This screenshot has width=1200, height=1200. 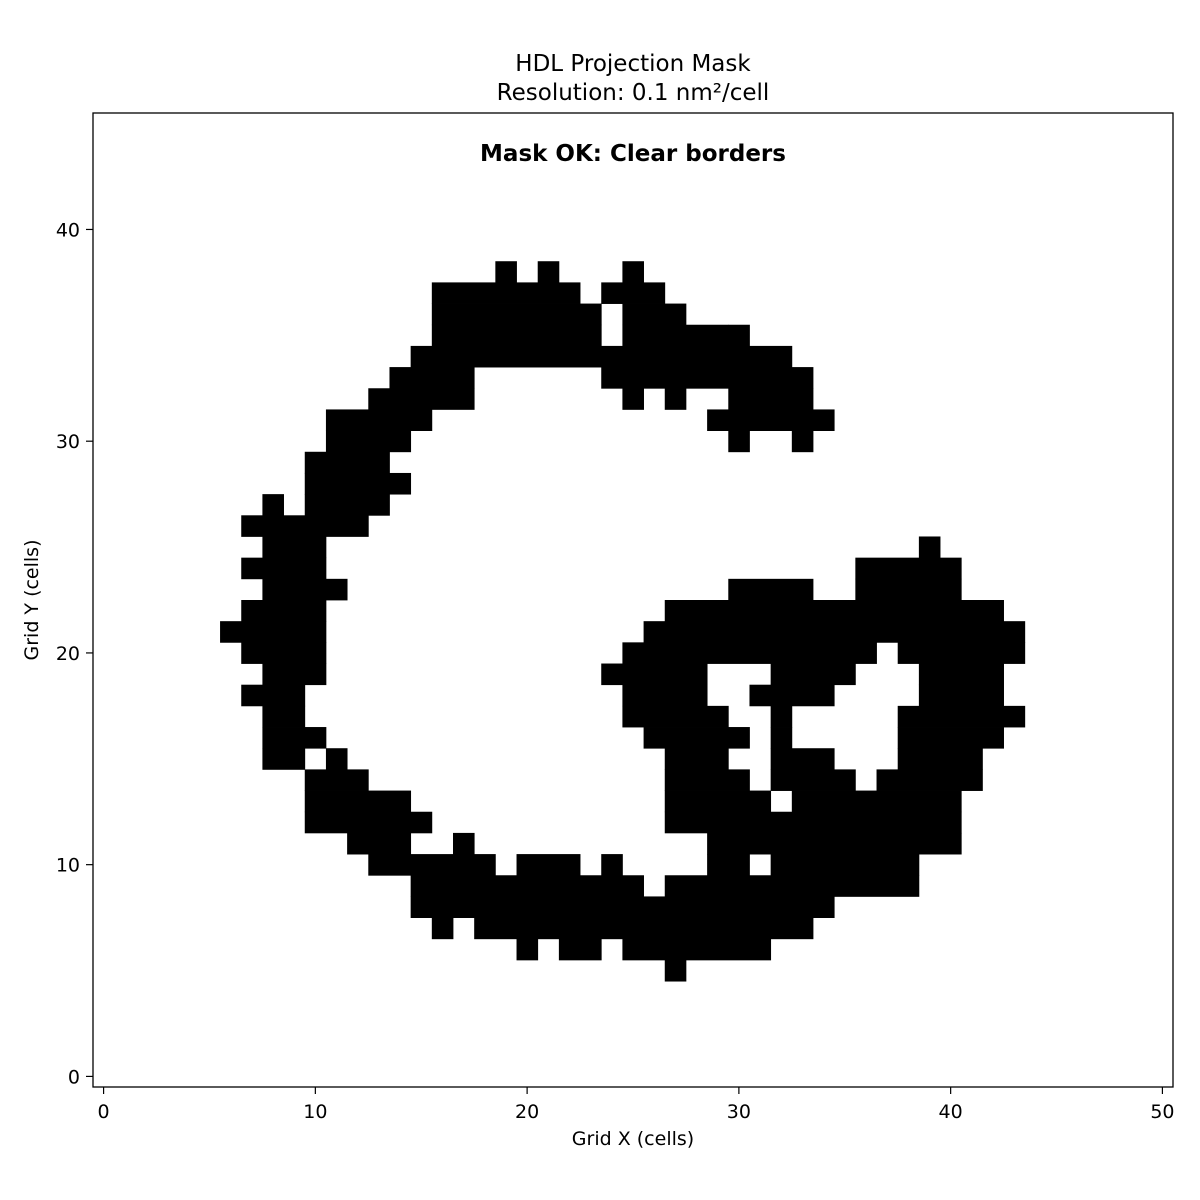 What do you see at coordinates (1162, 1112) in the screenshot?
I see `x-tick-label: 50` at bounding box center [1162, 1112].